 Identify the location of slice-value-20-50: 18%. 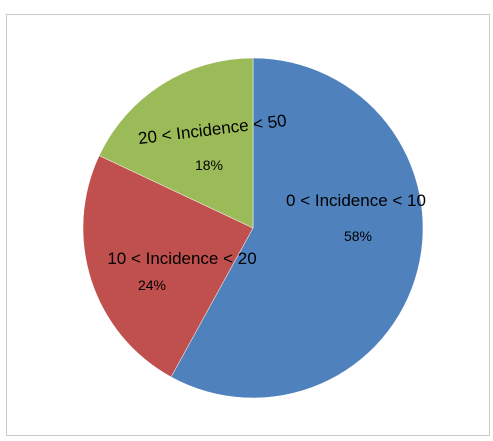
(209, 165).